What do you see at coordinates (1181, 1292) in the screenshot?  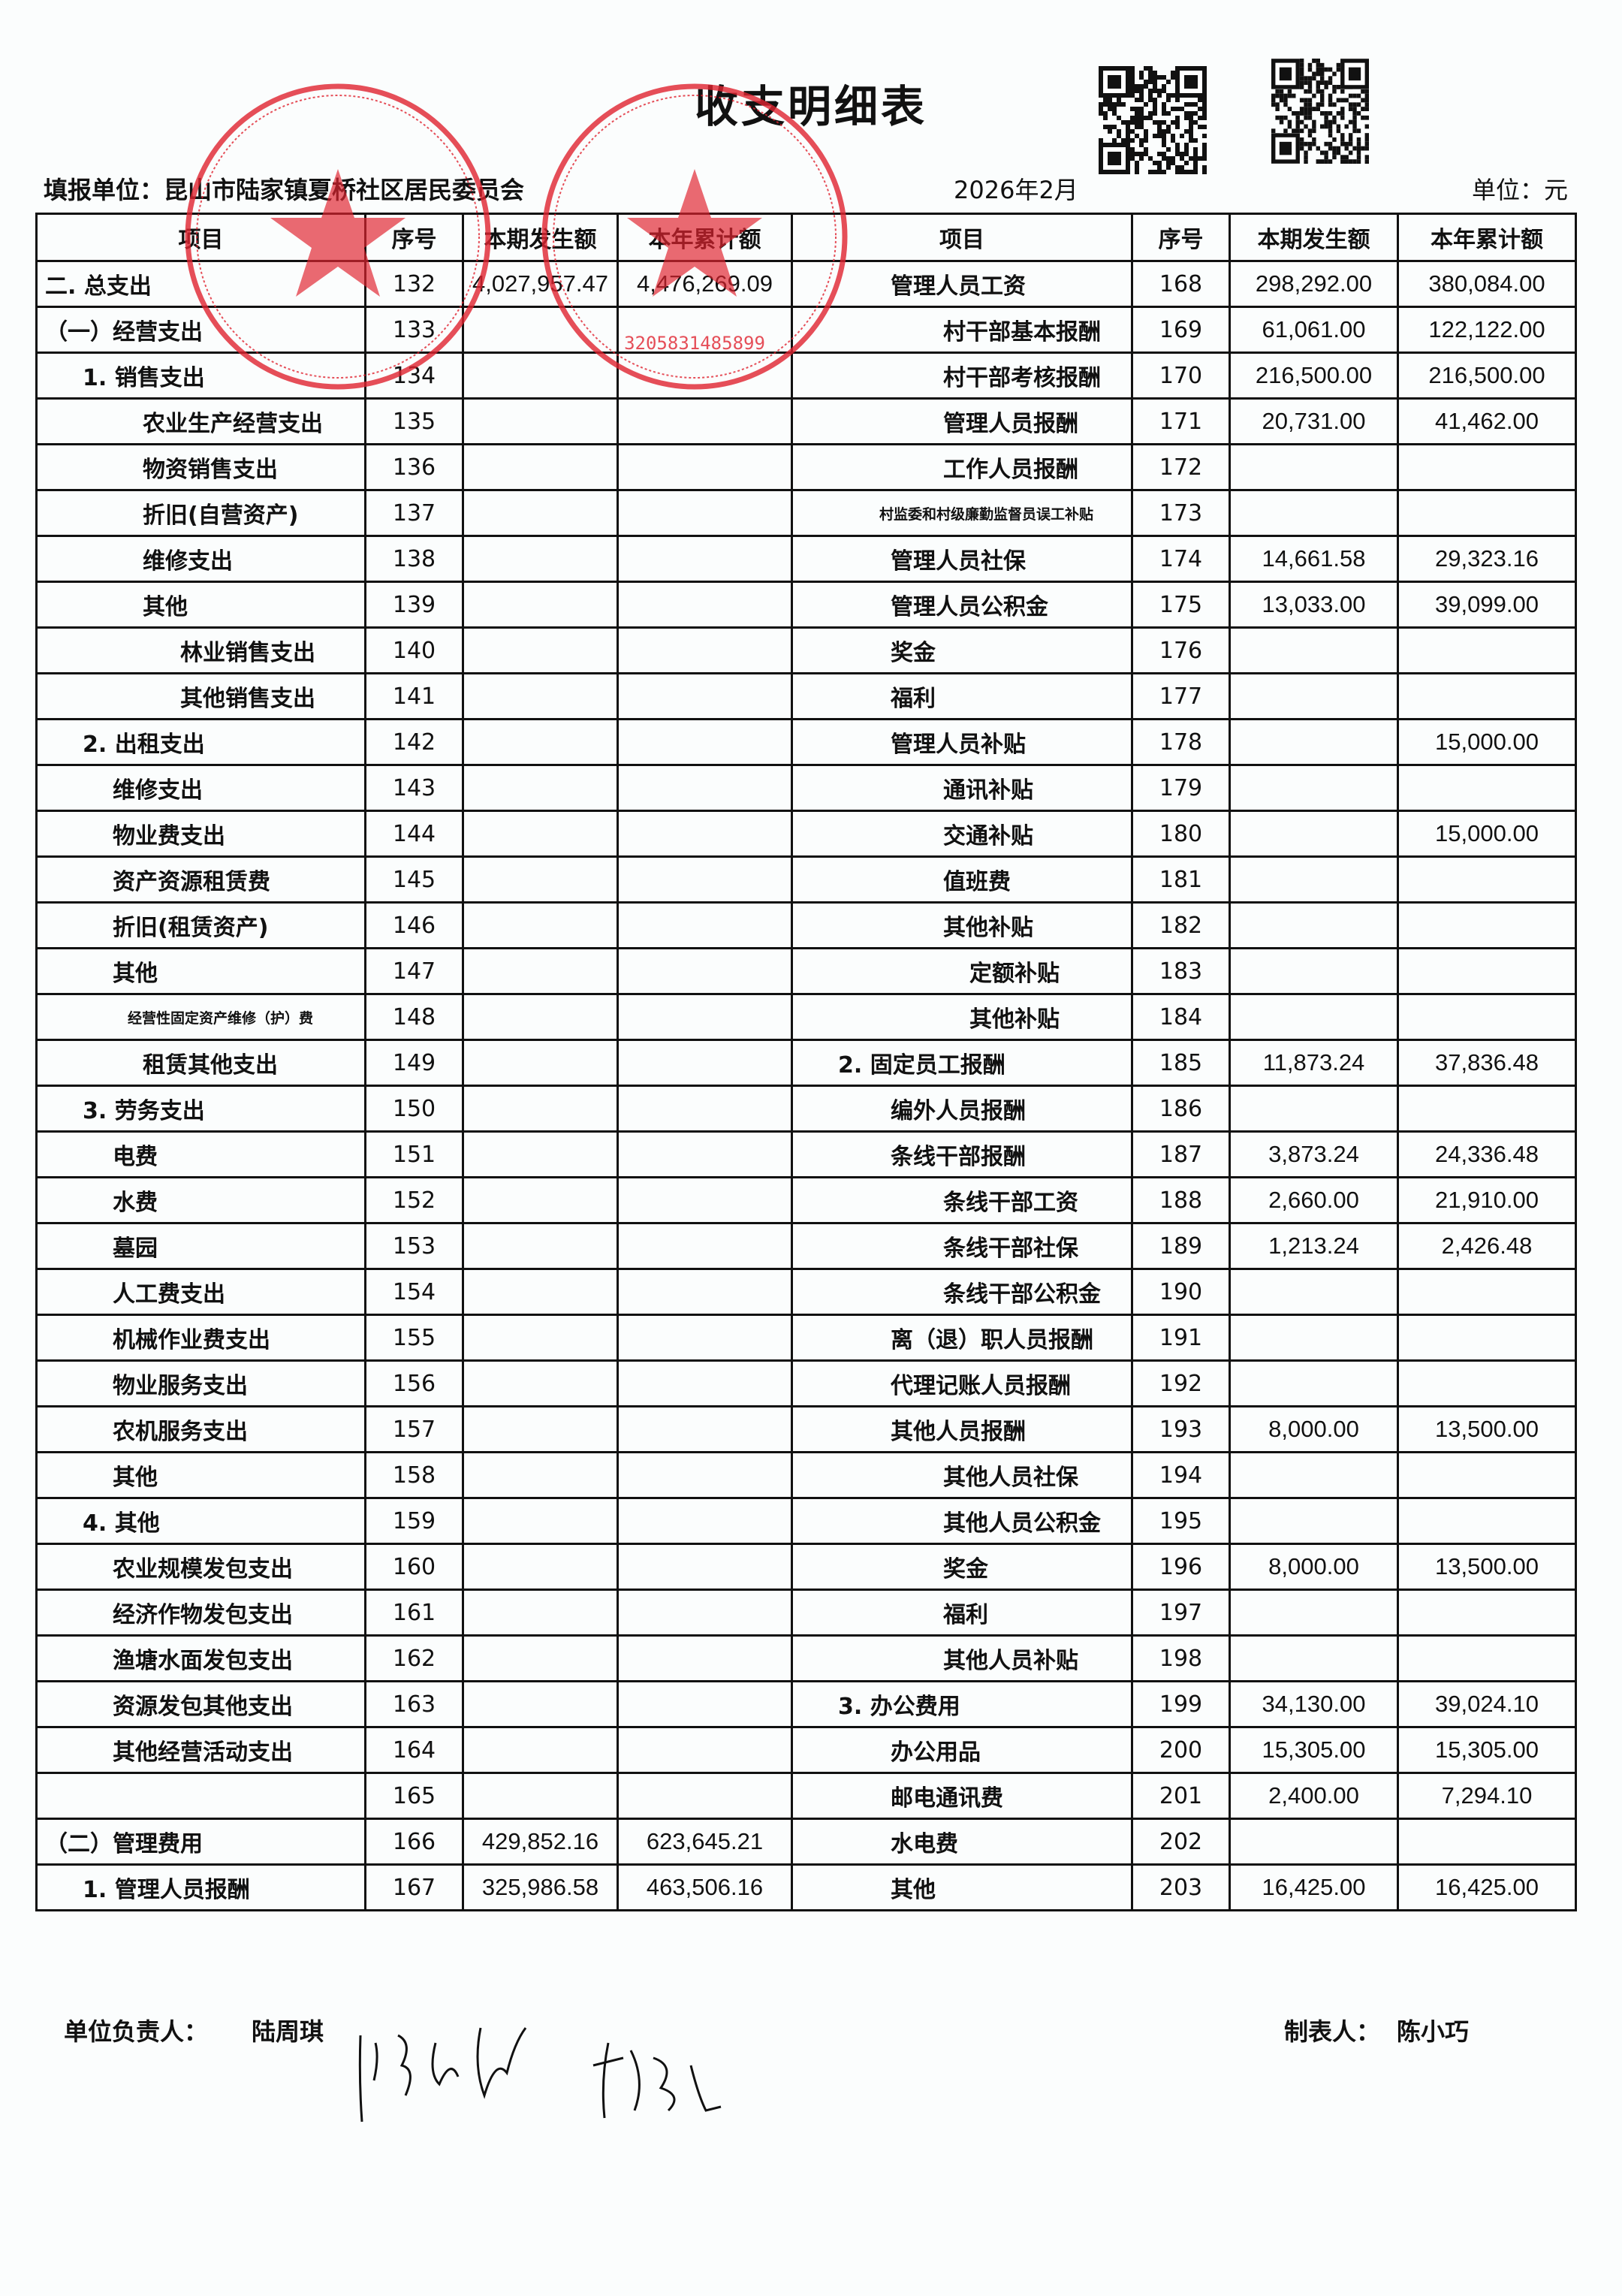 I see `seq-number: 190` at bounding box center [1181, 1292].